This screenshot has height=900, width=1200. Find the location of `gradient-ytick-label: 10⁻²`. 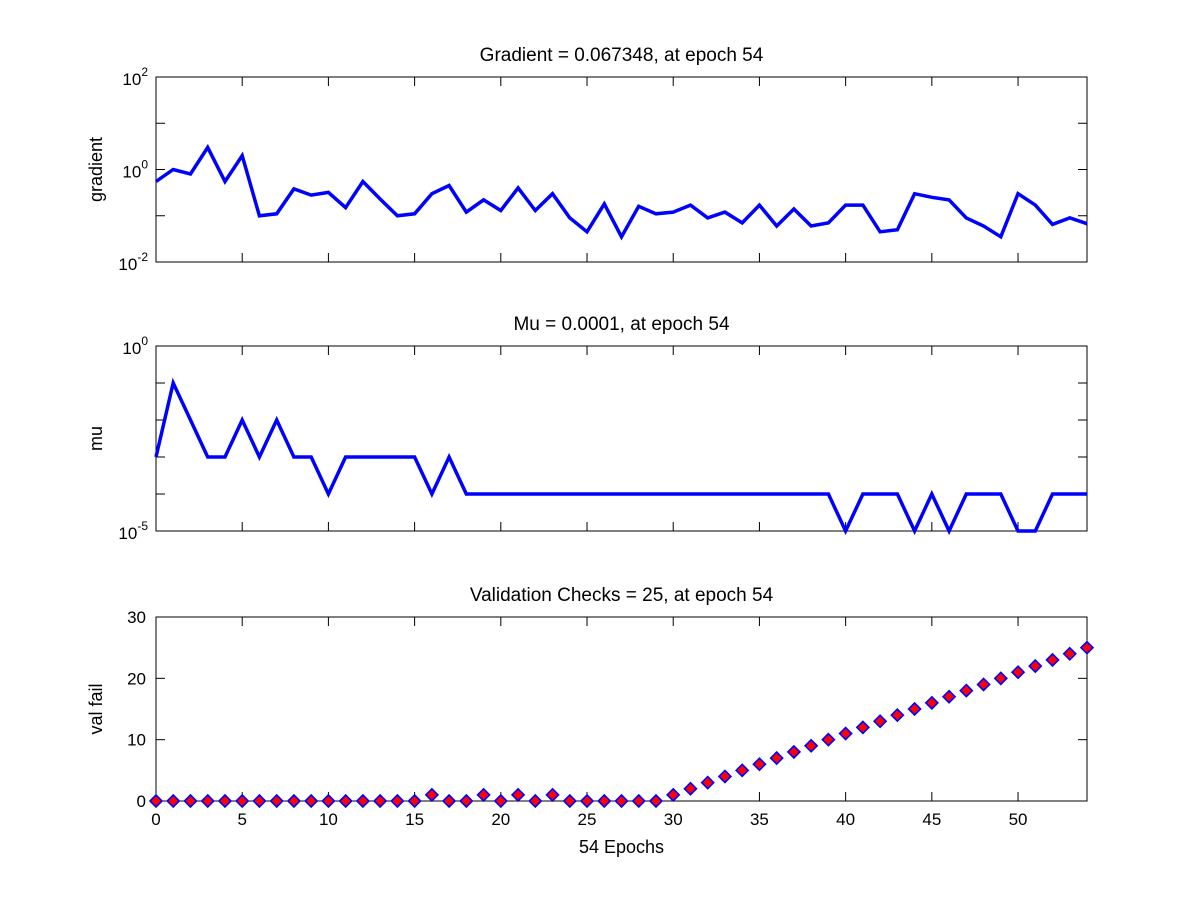

gradient-ytick-label: 10⁻² is located at coordinates (133, 262).